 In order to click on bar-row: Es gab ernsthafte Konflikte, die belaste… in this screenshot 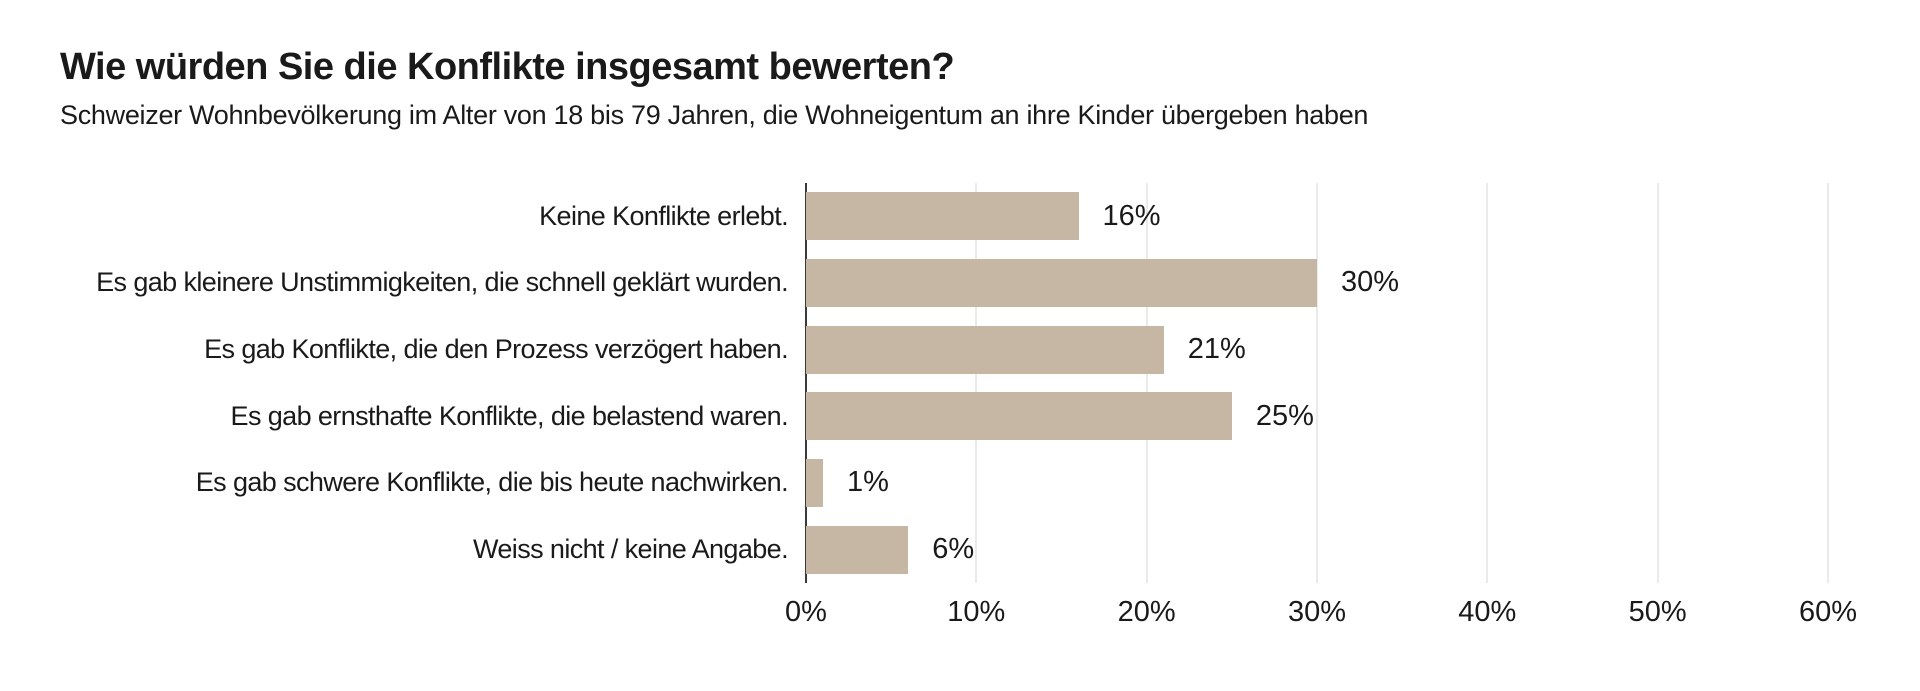, I will do `click(960, 416)`.